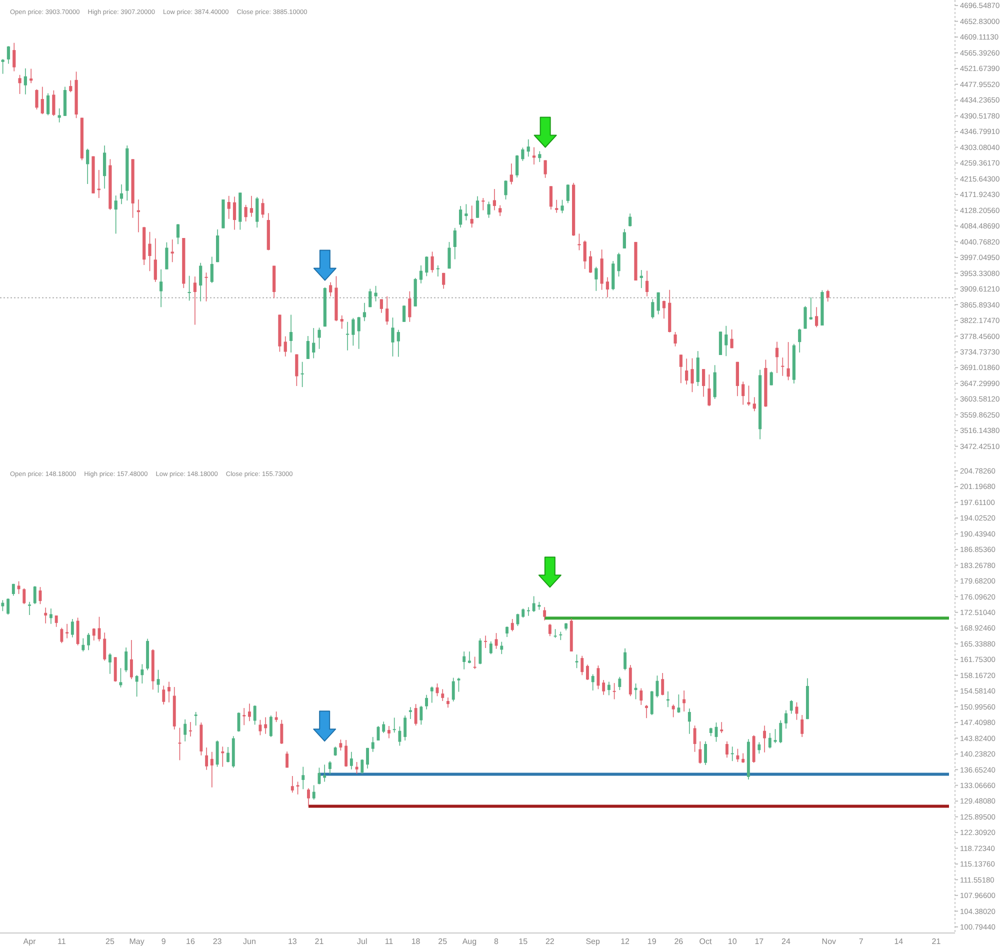  What do you see at coordinates (733, 941) in the screenshot?
I see `x-tick-label: 10` at bounding box center [733, 941].